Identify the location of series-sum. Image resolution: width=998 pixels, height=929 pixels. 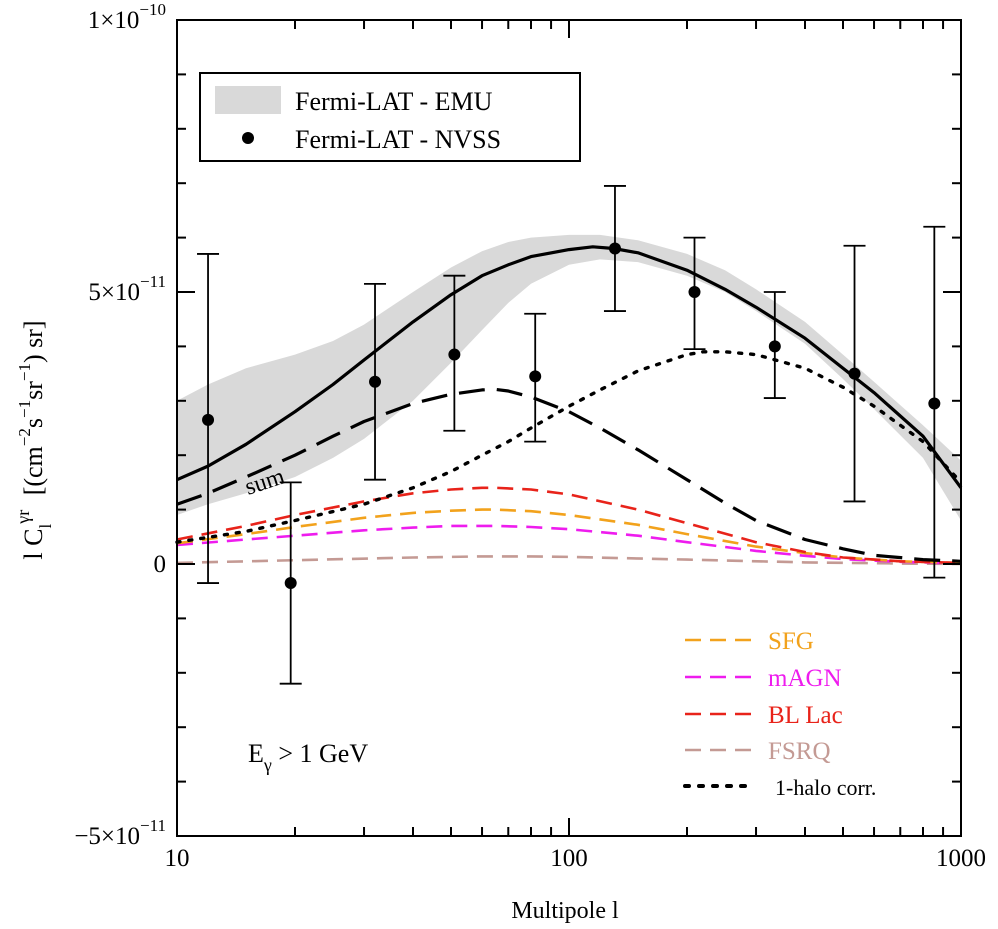
(569, 475).